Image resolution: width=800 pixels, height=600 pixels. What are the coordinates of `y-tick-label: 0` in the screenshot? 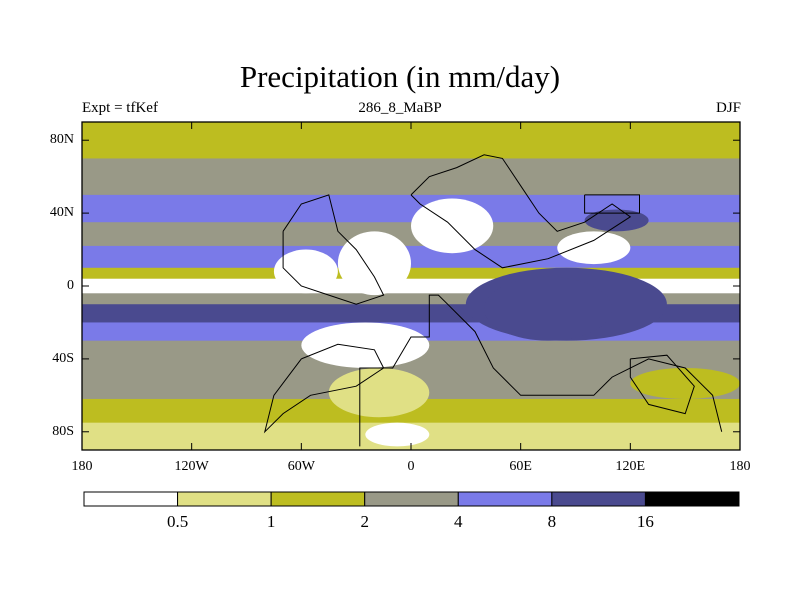 It's located at (70, 285).